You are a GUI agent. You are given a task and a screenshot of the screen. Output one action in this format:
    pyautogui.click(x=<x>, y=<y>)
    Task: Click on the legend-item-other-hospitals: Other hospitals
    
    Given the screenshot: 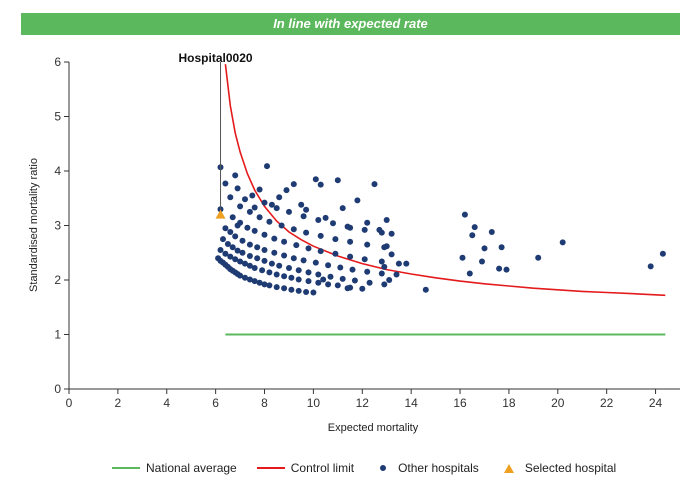 What is the action you would take?
    pyautogui.click(x=426, y=468)
    